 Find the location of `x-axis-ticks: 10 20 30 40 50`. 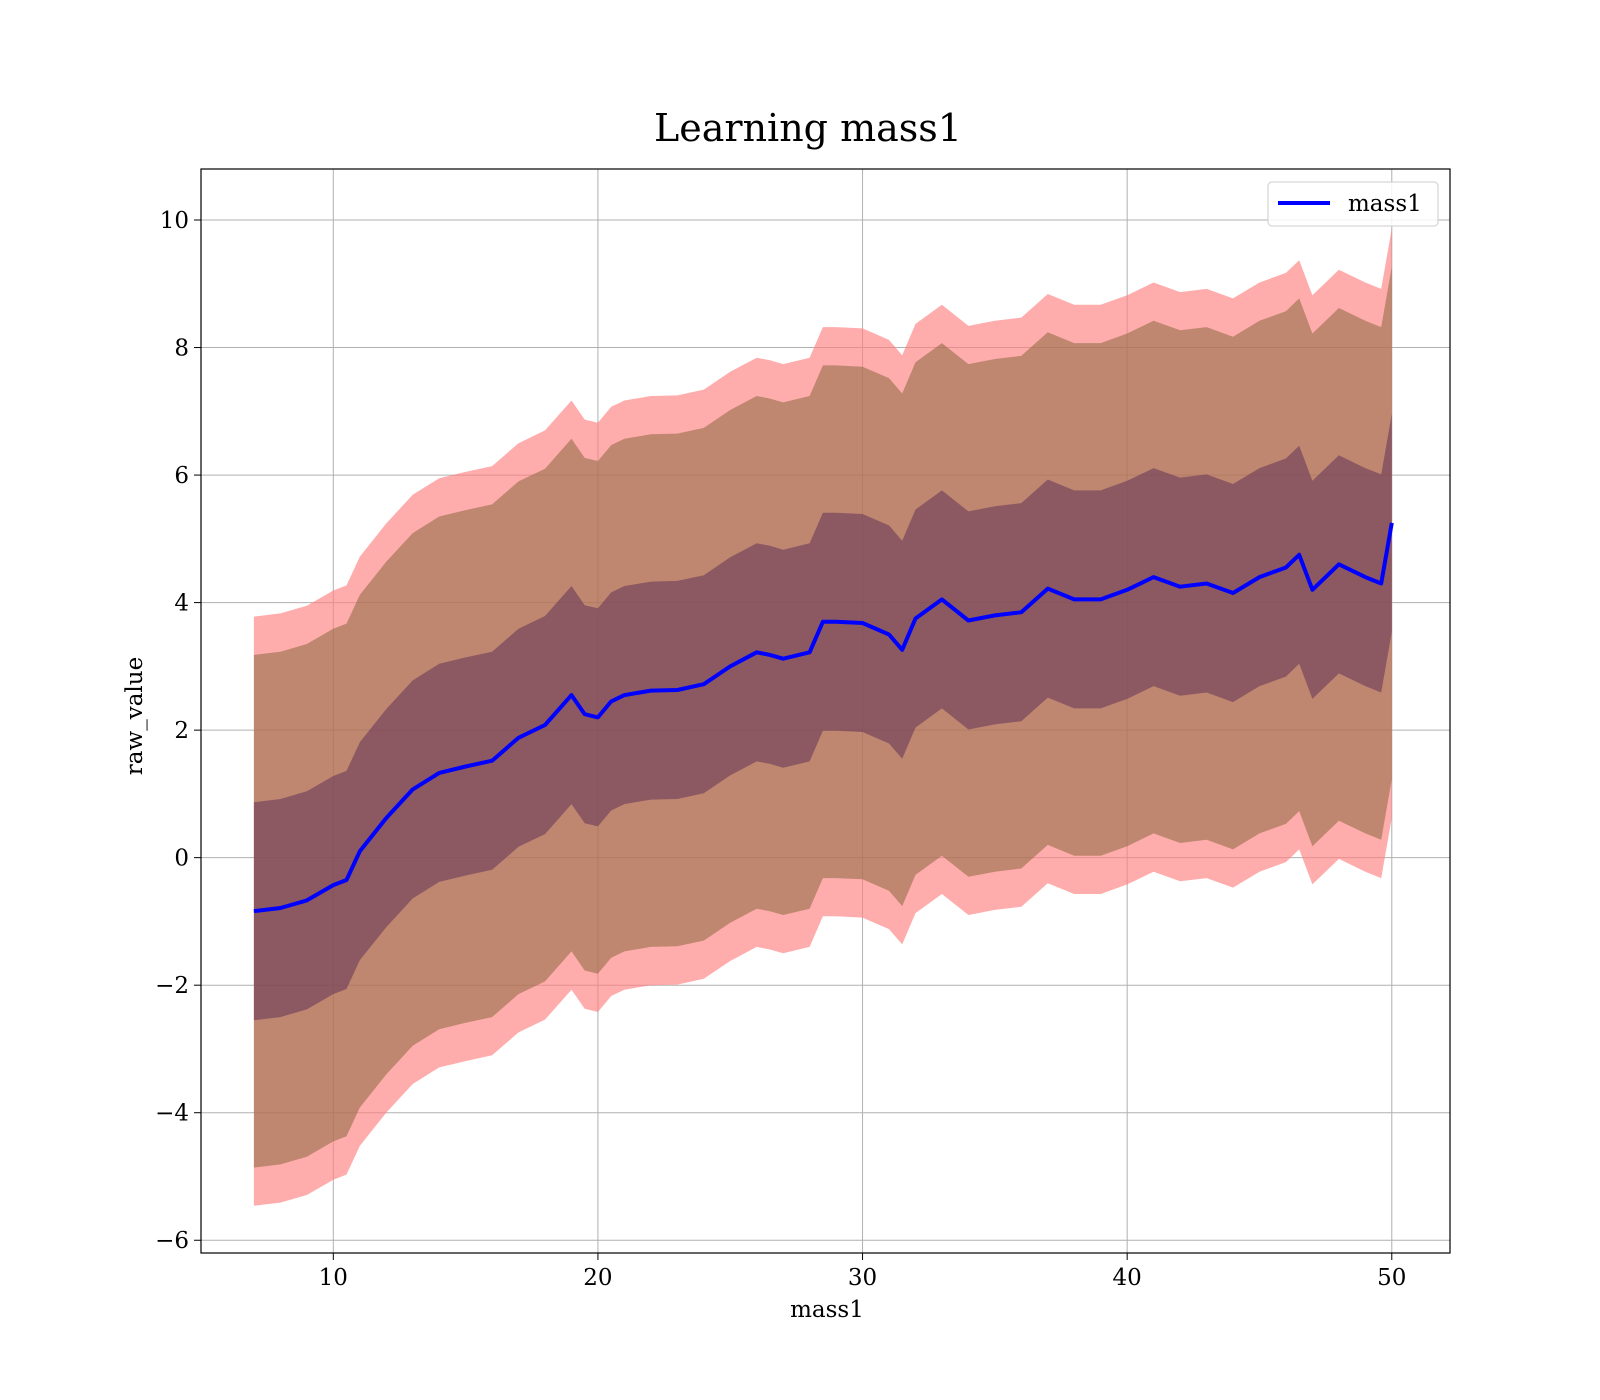

x-axis-ticks: 10 20 30 40 50 is located at coordinates (862, 1272).